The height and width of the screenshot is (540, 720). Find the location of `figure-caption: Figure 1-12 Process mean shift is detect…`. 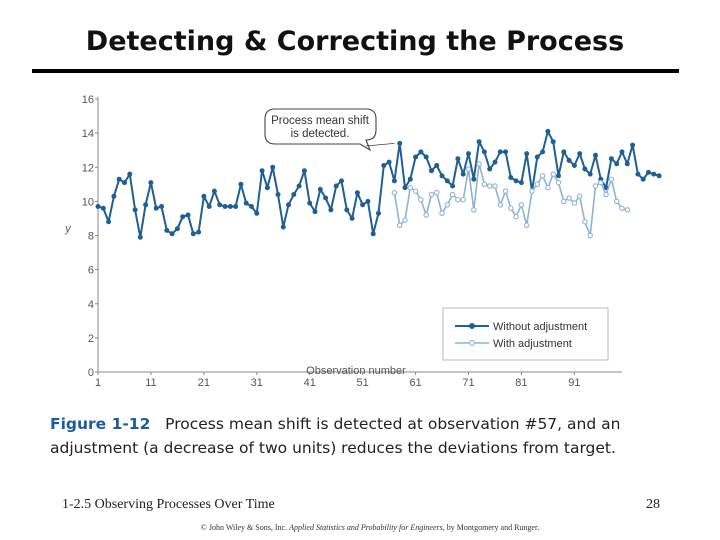

figure-caption: Figure 1-12 Process mean shift is detect… is located at coordinates (370, 436).